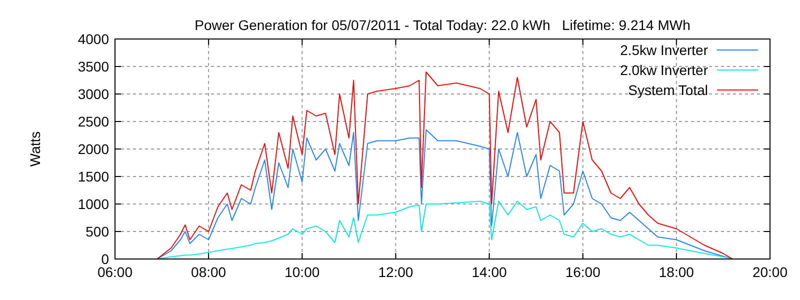  I want to click on y-tick-label: 1000, so click(94, 204).